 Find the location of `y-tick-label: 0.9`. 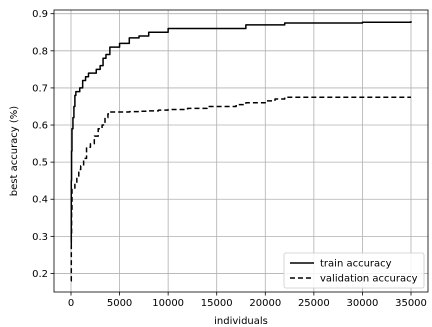

y-tick-label: 0.9 is located at coordinates (40, 14).